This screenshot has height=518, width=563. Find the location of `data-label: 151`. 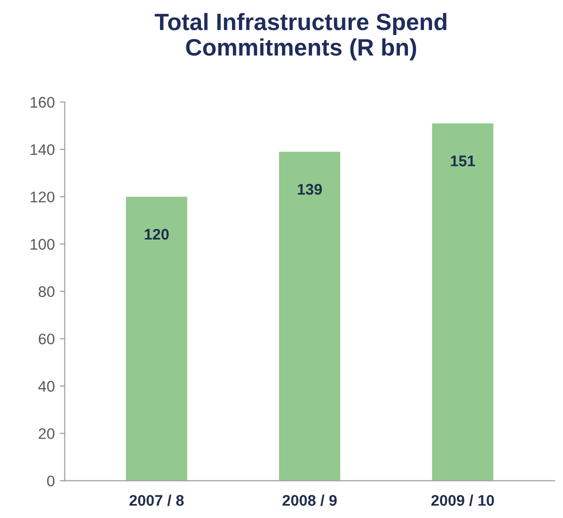

data-label: 151 is located at coordinates (463, 161).